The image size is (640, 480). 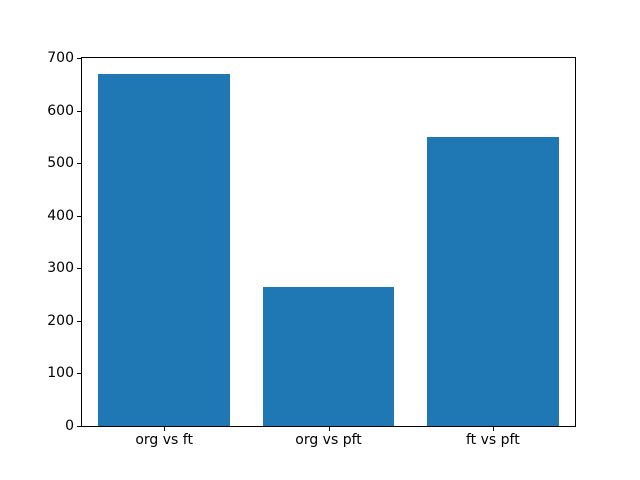 What do you see at coordinates (60, 163) in the screenshot?
I see `y-tick-label: 500` at bounding box center [60, 163].